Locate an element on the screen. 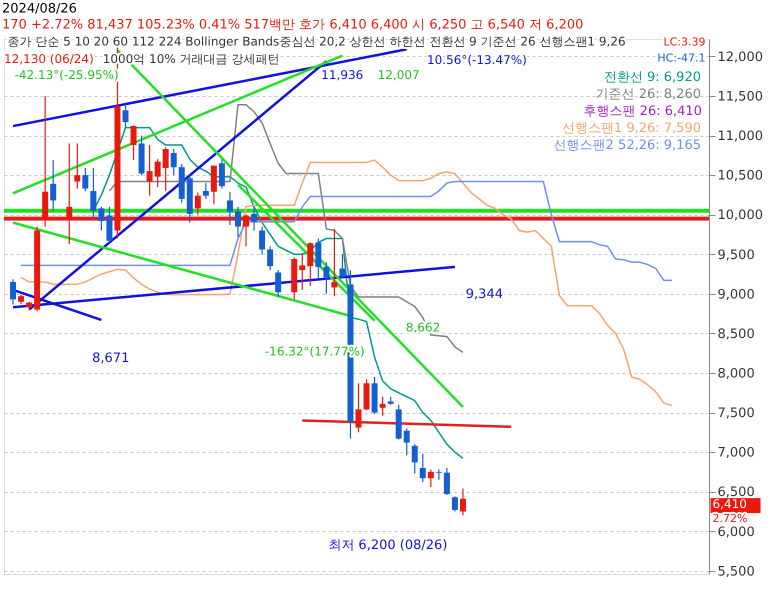  annotation: 12,130 (06/24) is located at coordinates (49, 59).